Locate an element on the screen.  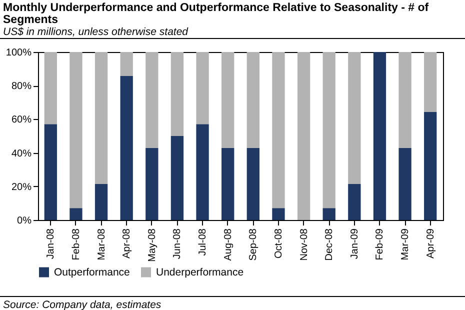
chart-subtitle: US$ in millions, unless otherwise stated is located at coordinates (232, 32).